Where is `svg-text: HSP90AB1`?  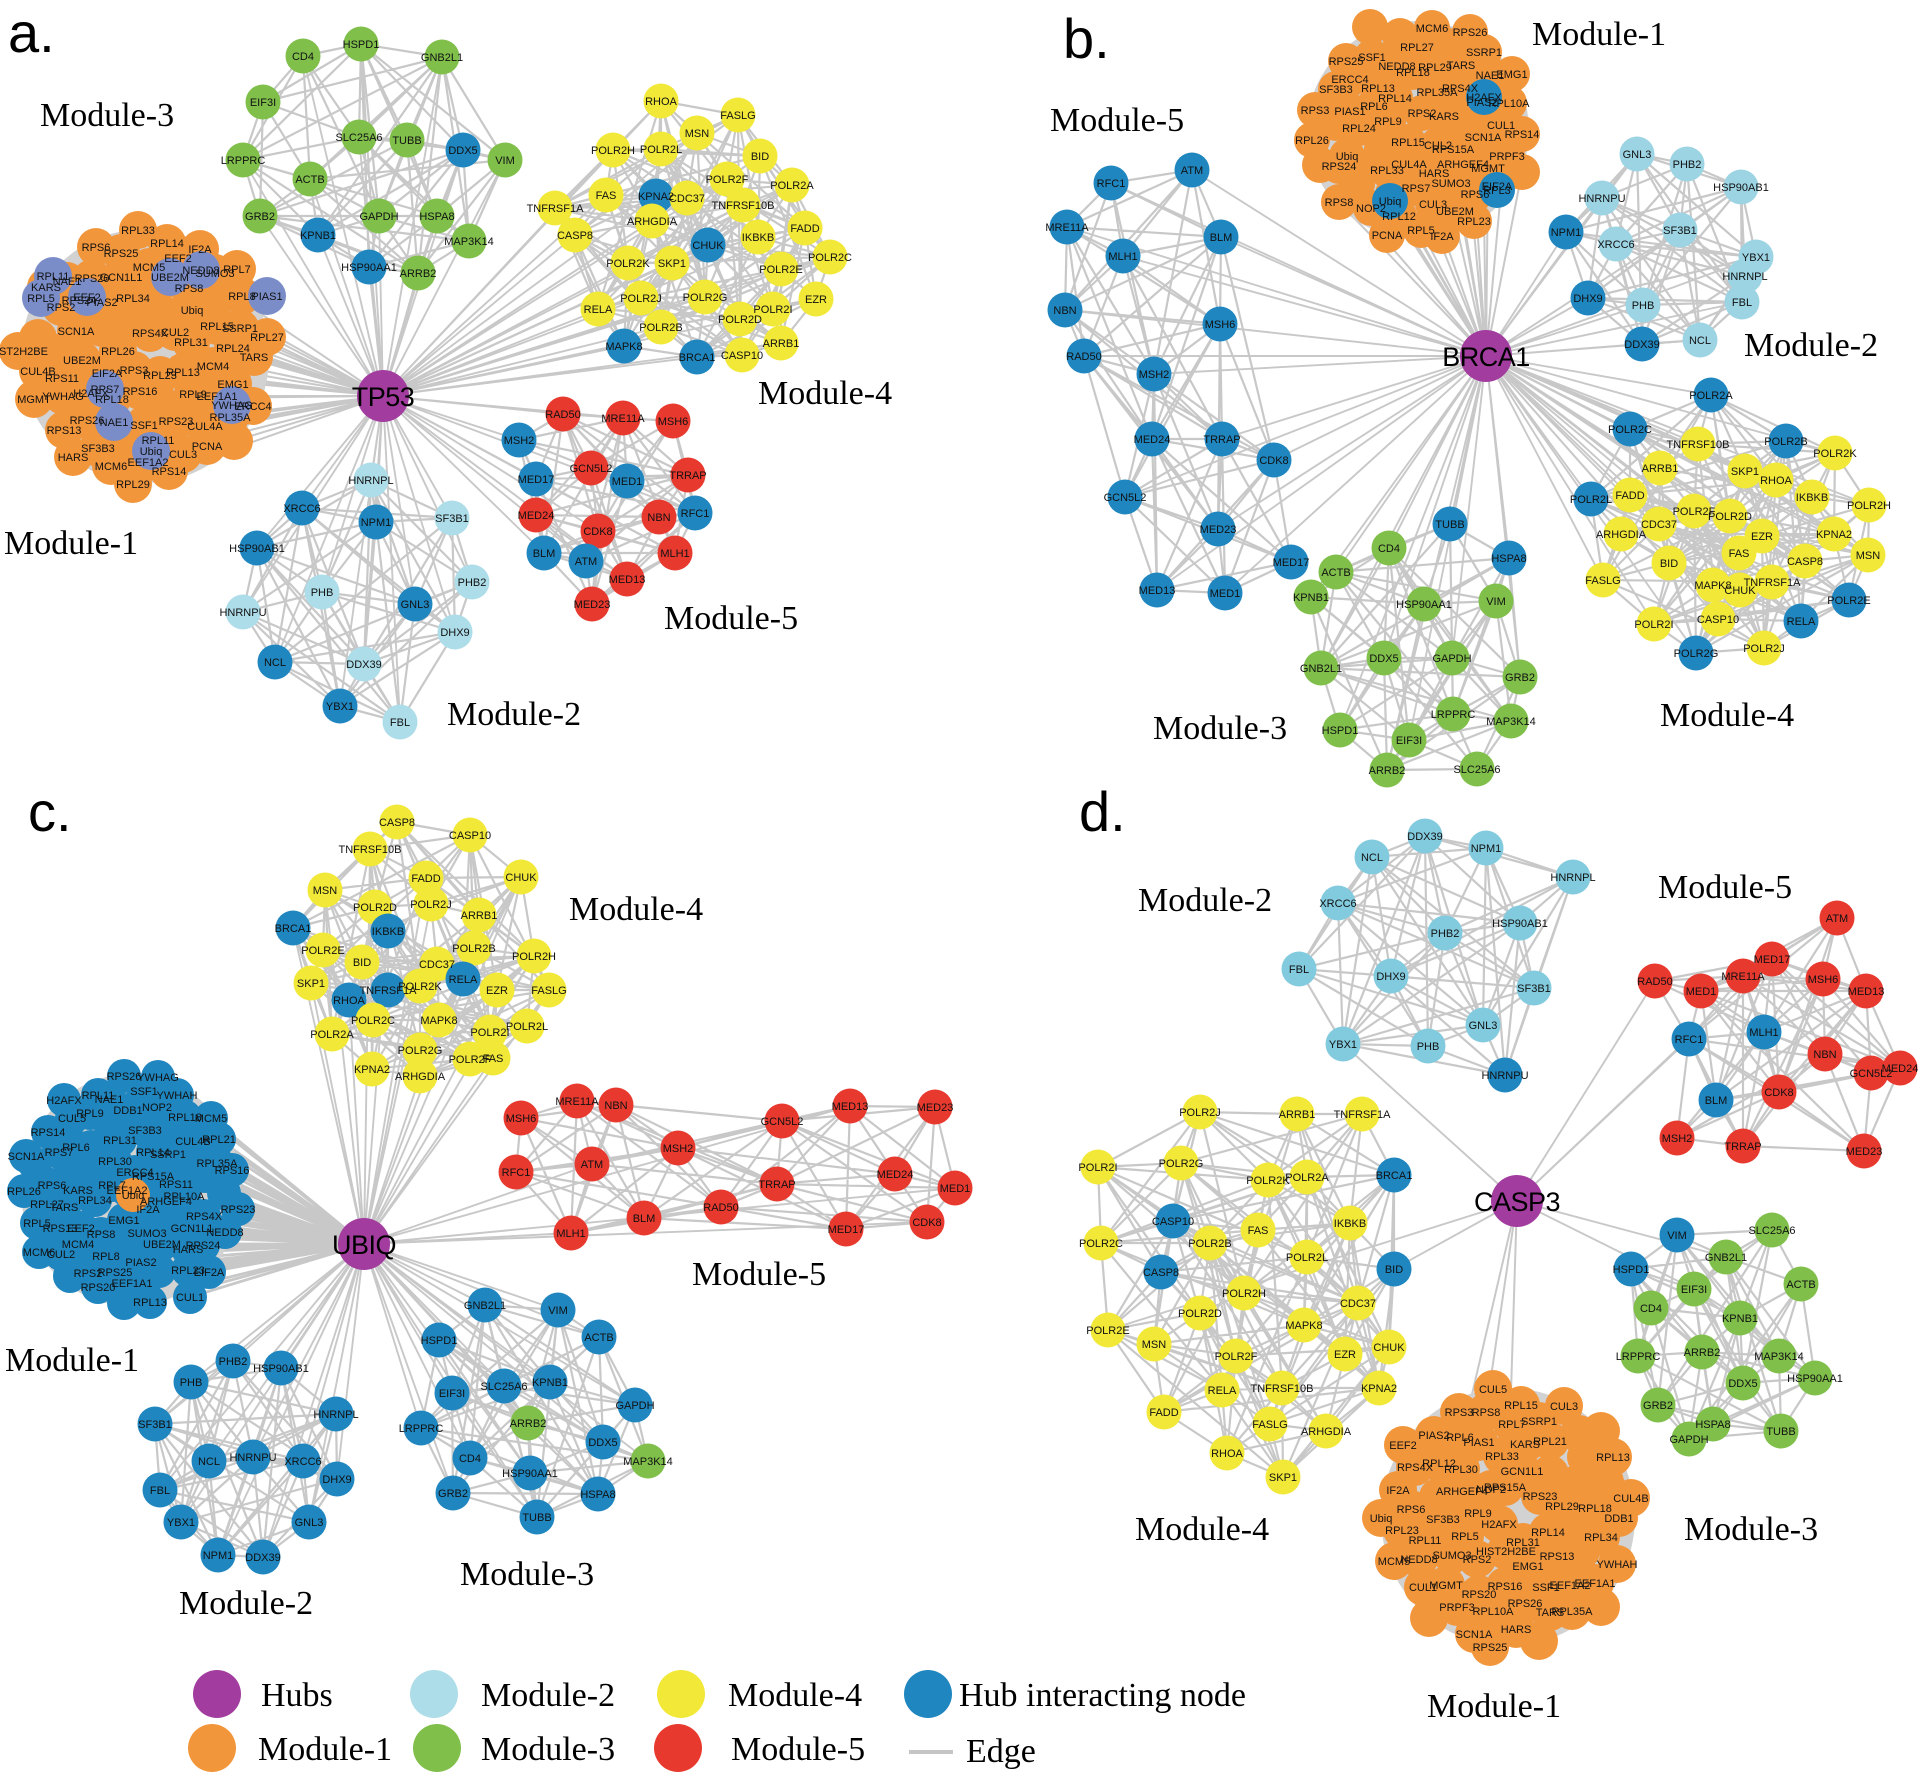 svg-text: HSP90AB1 is located at coordinates (281, 1369).